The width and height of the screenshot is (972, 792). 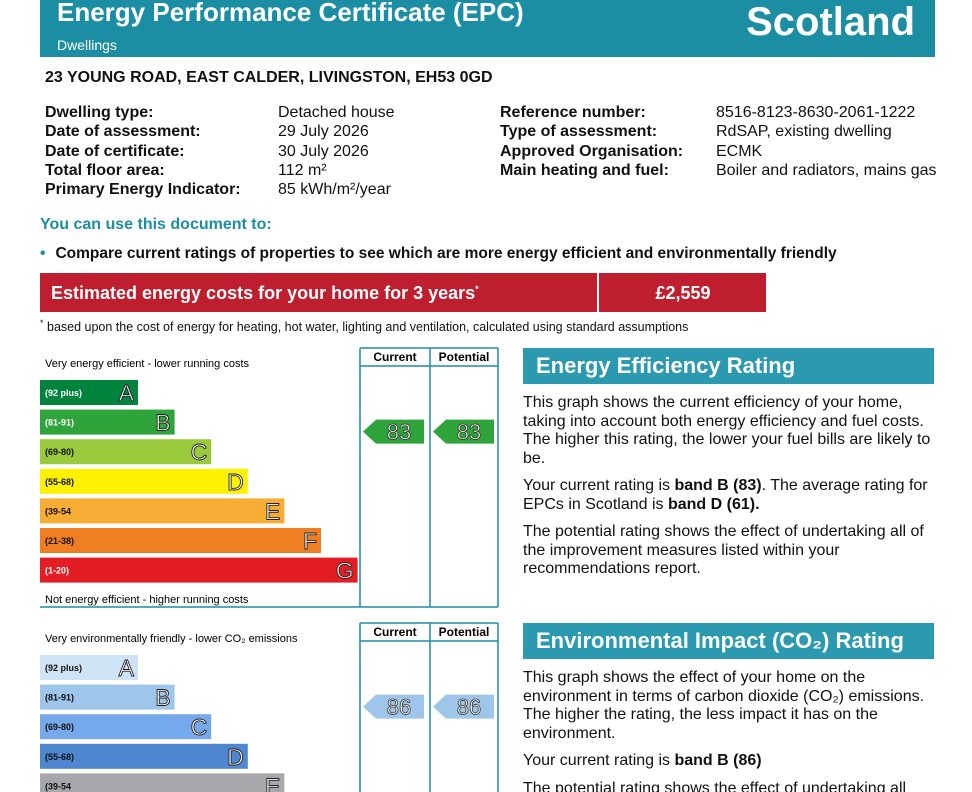 What do you see at coordinates (42, 323) in the screenshot?
I see `footnote-marker: *` at bounding box center [42, 323].